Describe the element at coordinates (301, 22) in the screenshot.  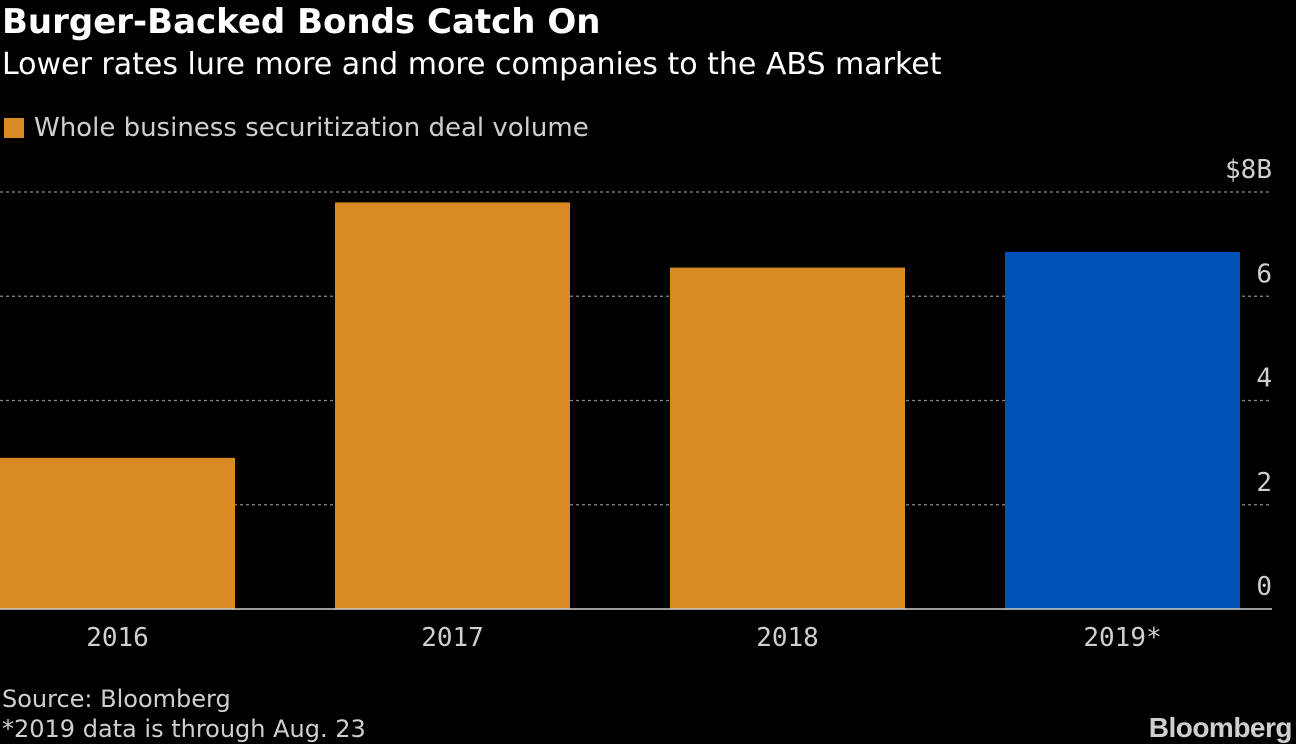
I see `chart-title: Burger-Backed Bonds Catch On` at that location.